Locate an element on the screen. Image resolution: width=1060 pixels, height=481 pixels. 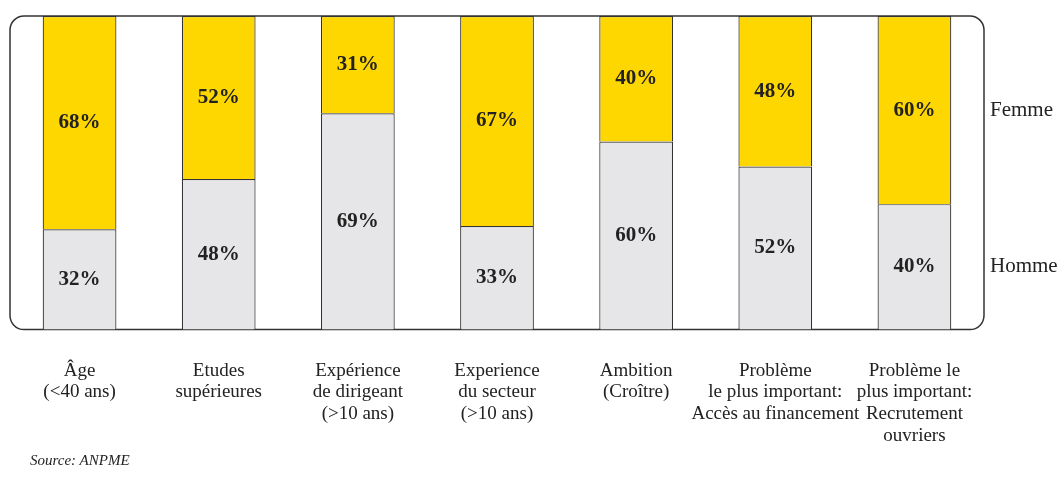
data-label: 69% is located at coordinates (357, 219).